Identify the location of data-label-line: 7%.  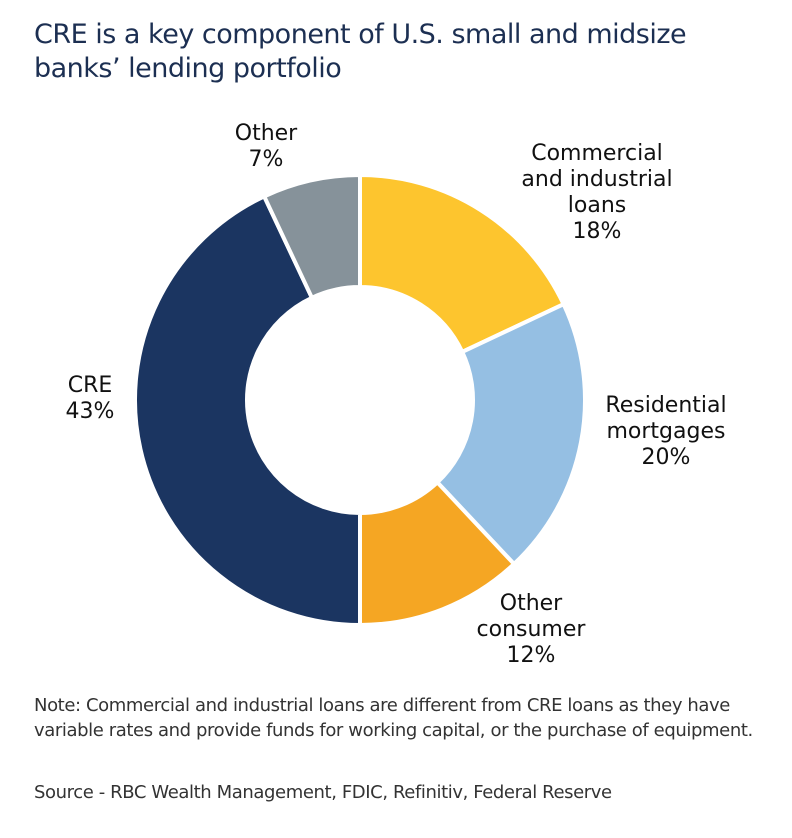
(266, 159).